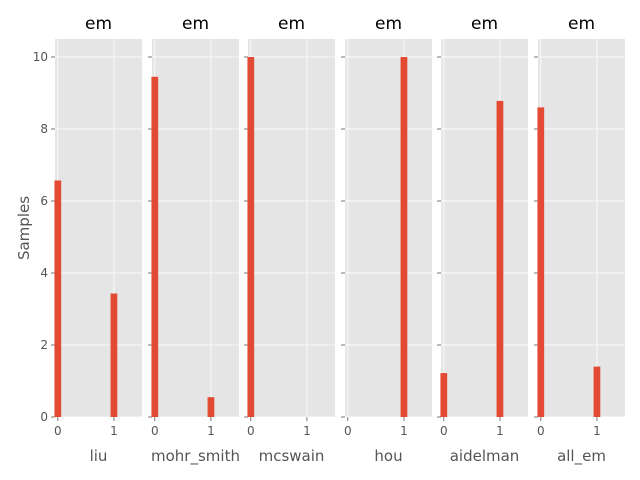  Describe the element at coordinates (44, 345) in the screenshot. I see `y-tick-label: 2` at that location.